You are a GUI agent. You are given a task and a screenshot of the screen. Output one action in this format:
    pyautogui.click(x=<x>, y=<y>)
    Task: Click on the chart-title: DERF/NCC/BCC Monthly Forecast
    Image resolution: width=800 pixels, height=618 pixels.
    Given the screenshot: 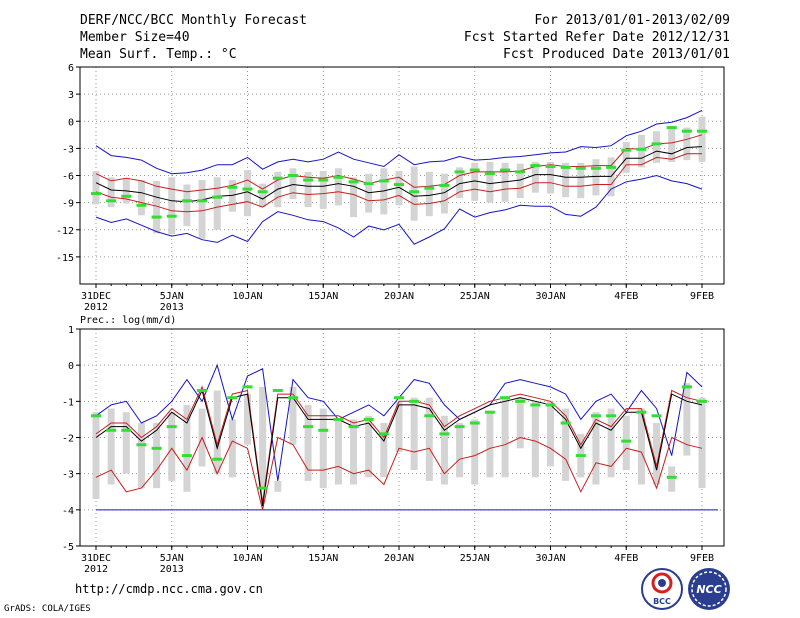 What is the action you would take?
    pyautogui.click(x=193, y=20)
    